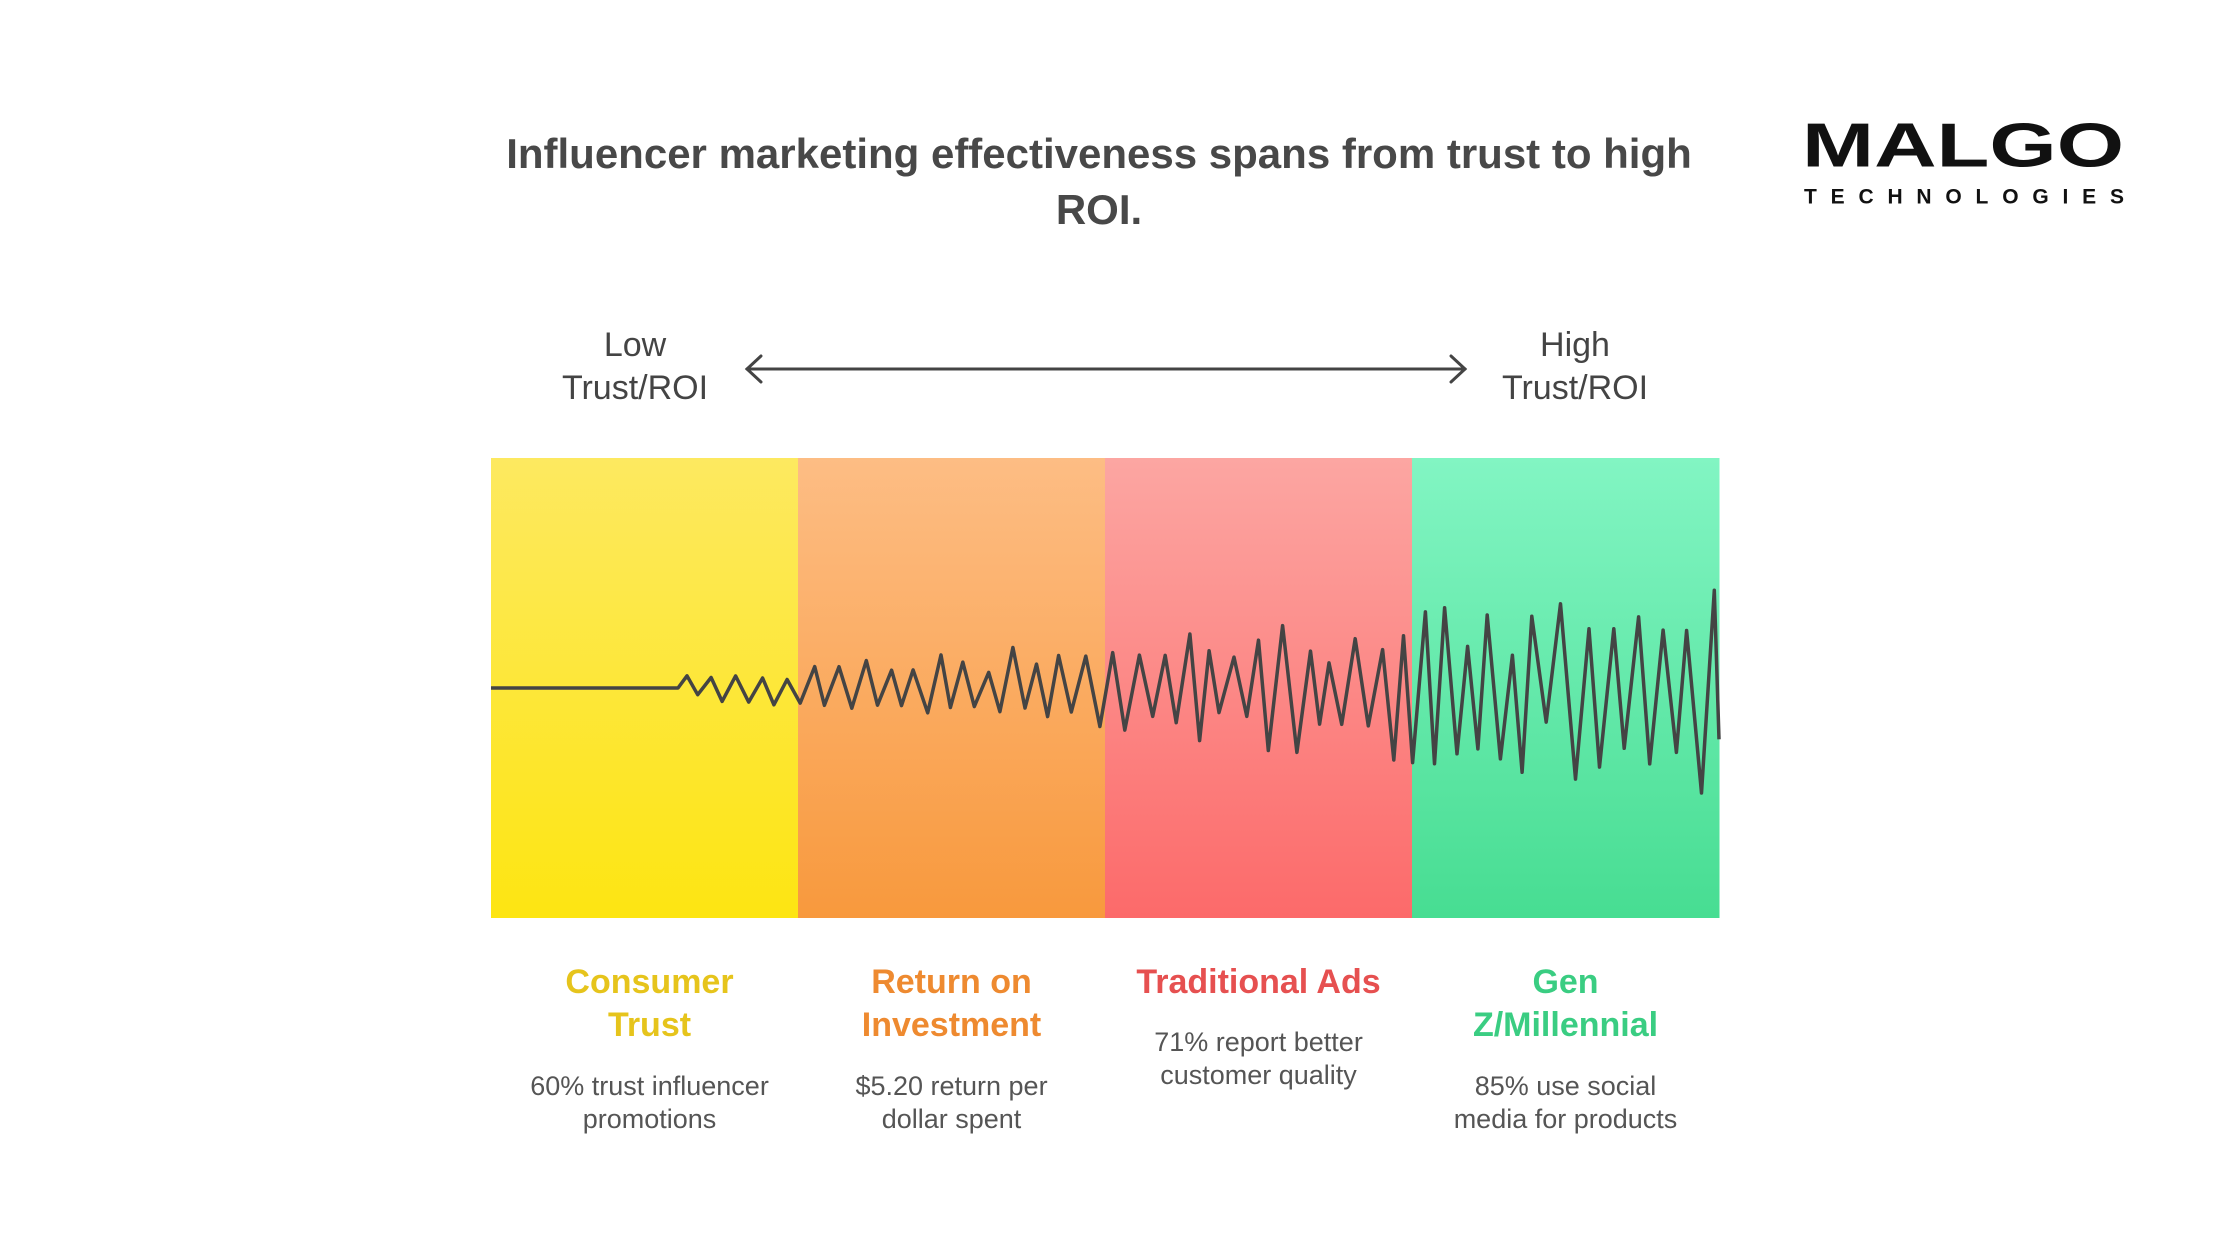 This screenshot has width=2240, height=1260. What do you see at coordinates (1566, 1119) in the screenshot?
I see `segment-description: media for products` at bounding box center [1566, 1119].